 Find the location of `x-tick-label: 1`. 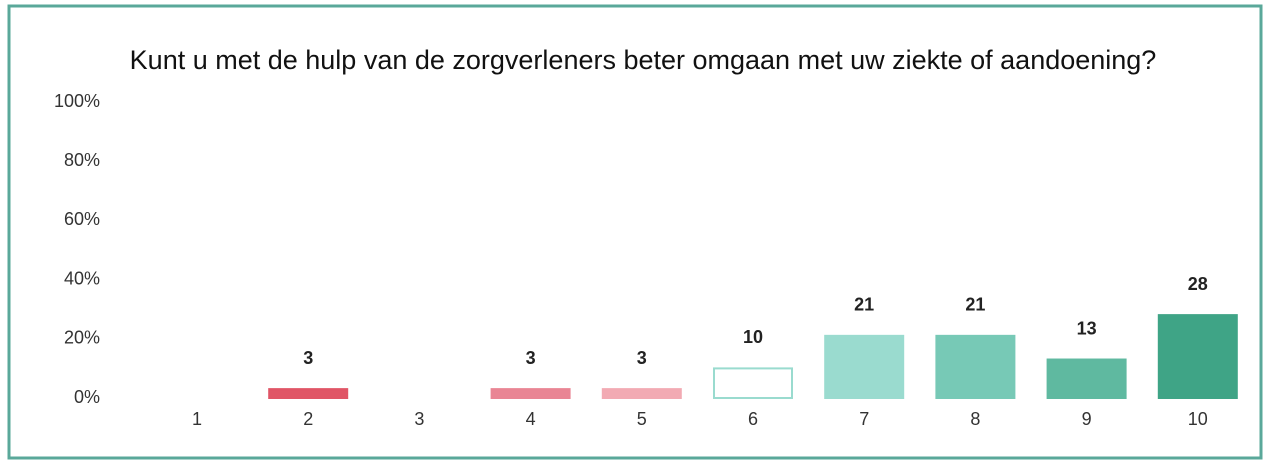

x-tick-label: 1 is located at coordinates (197, 419).